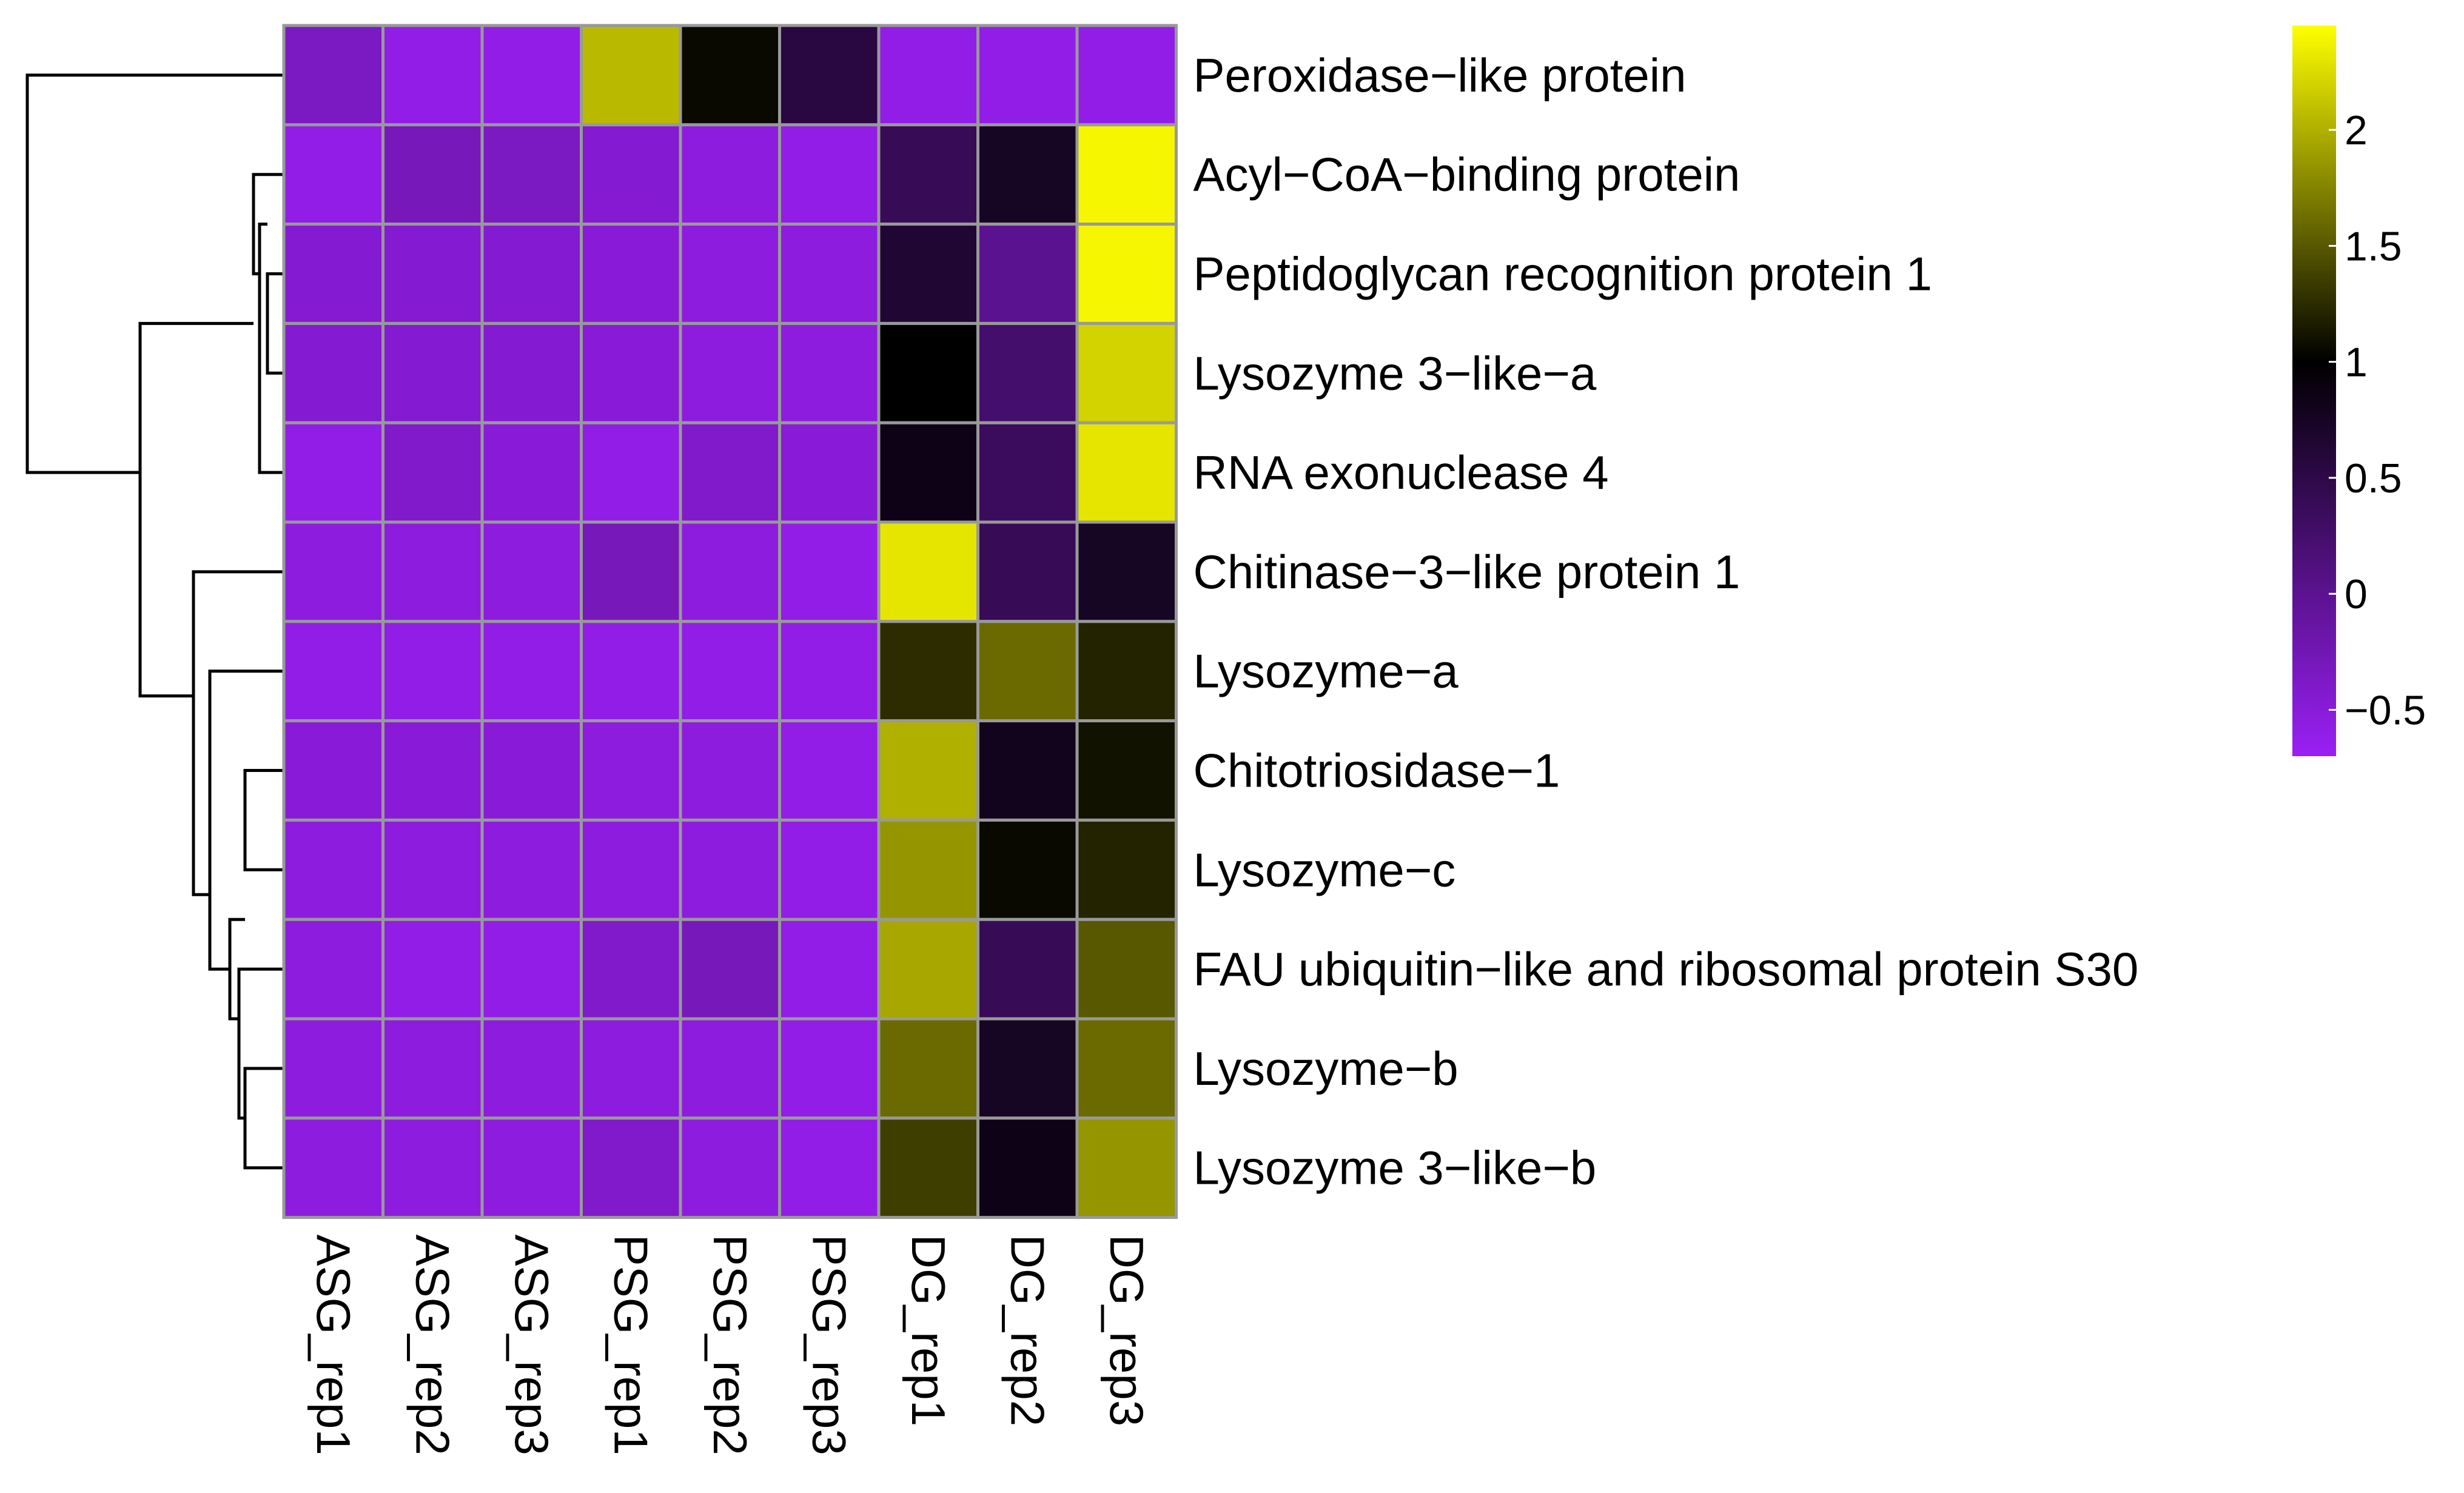  Describe the element at coordinates (1467, 175) in the screenshot. I see `row-label: Acyl−CoA−binding protein` at that location.